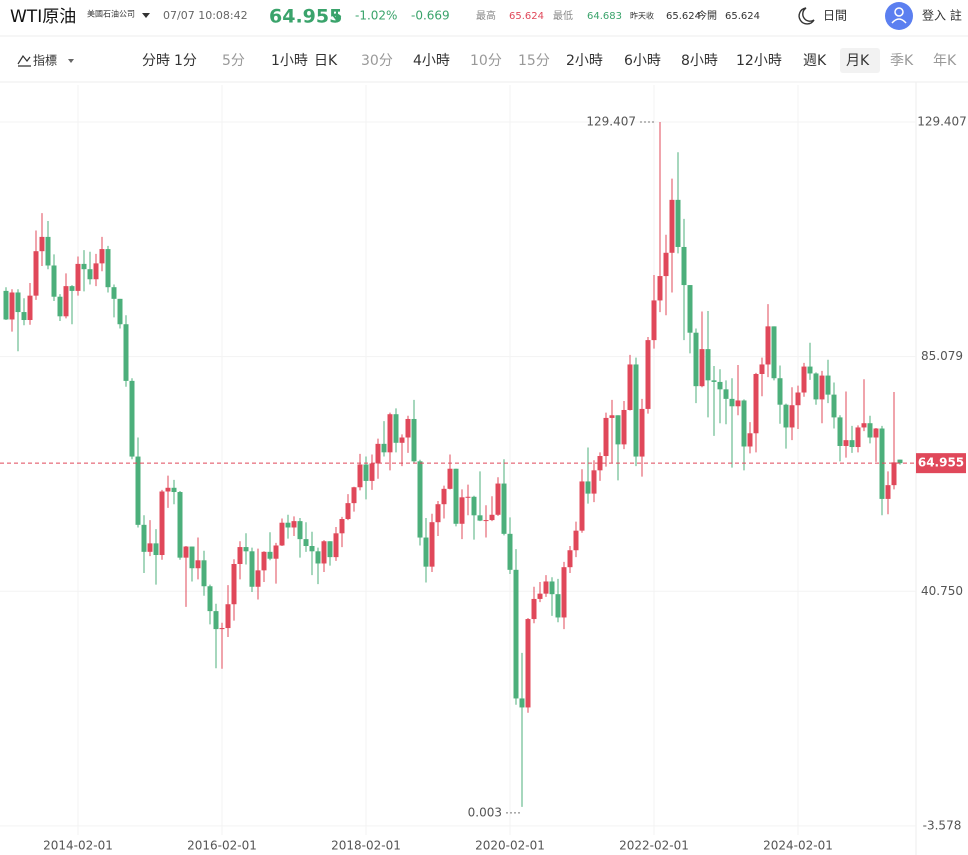 The image size is (968, 855). Describe the element at coordinates (942, 15) in the screenshot. I see `login-button: 登入 註` at that location.